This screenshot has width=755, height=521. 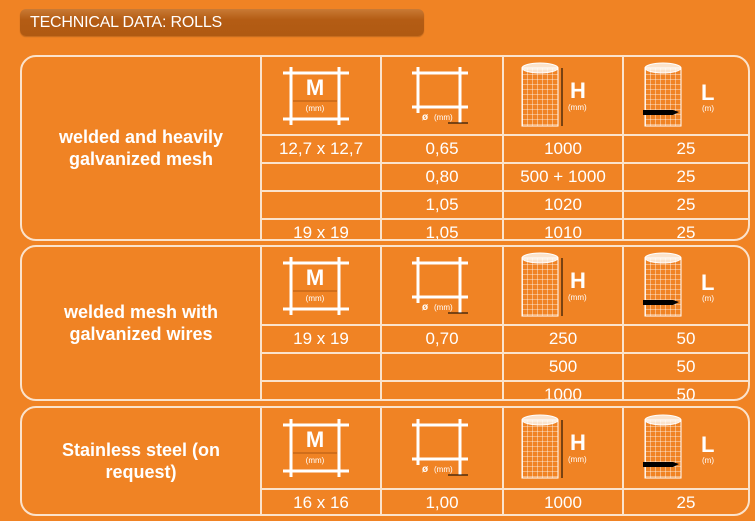 What do you see at coordinates (441, 149) in the screenshot?
I see `table-cell: 0,65` at bounding box center [441, 149].